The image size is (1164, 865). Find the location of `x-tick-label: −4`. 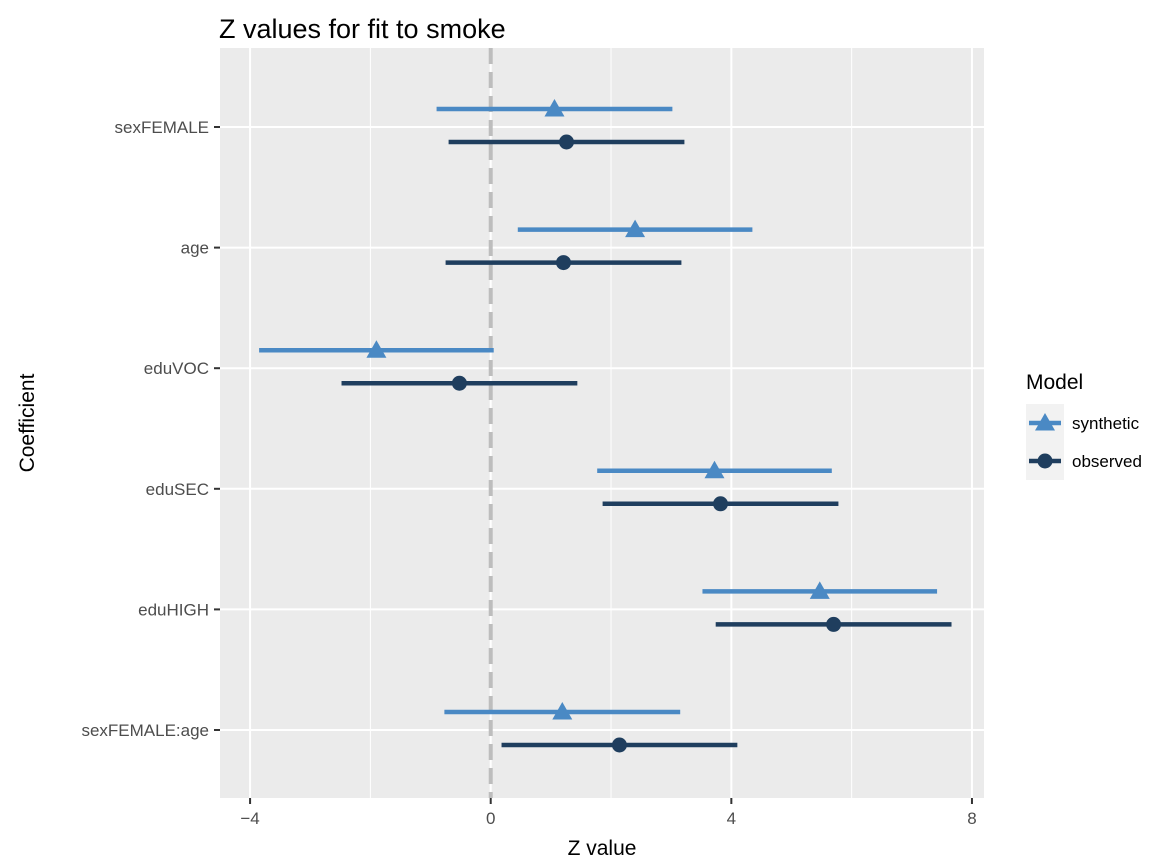

x-tick-label: −4 is located at coordinates (249, 818).